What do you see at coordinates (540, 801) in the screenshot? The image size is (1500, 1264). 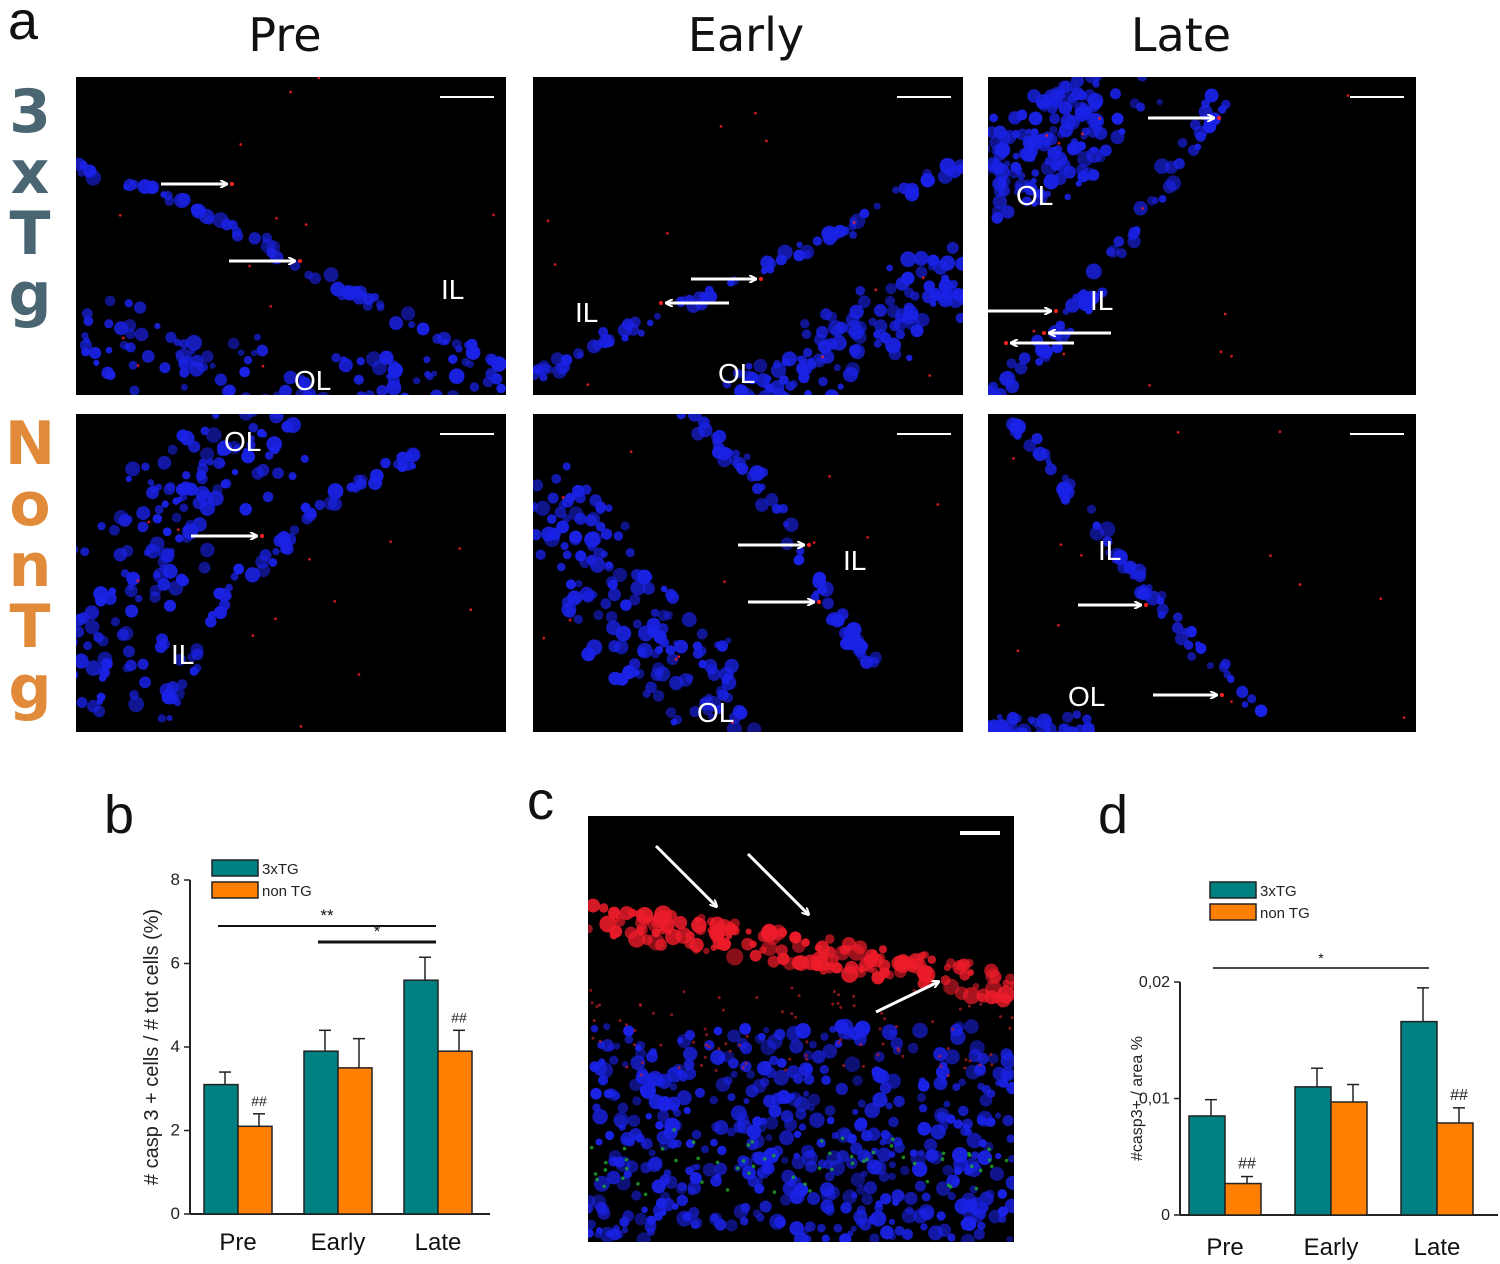 I see `panel-label-c: c` at bounding box center [540, 801].